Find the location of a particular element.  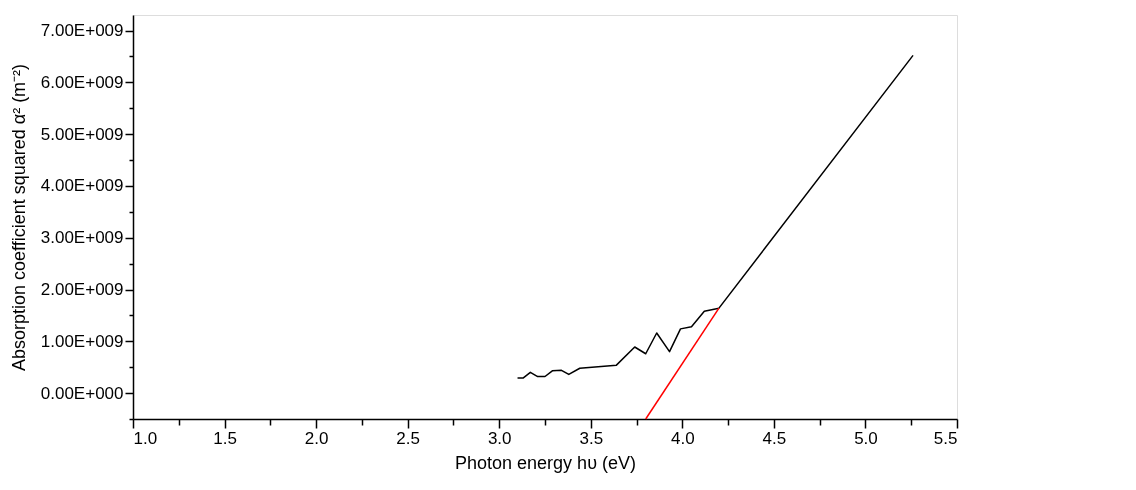

y-tick-label: 3.00E+009 is located at coordinates (82, 238).